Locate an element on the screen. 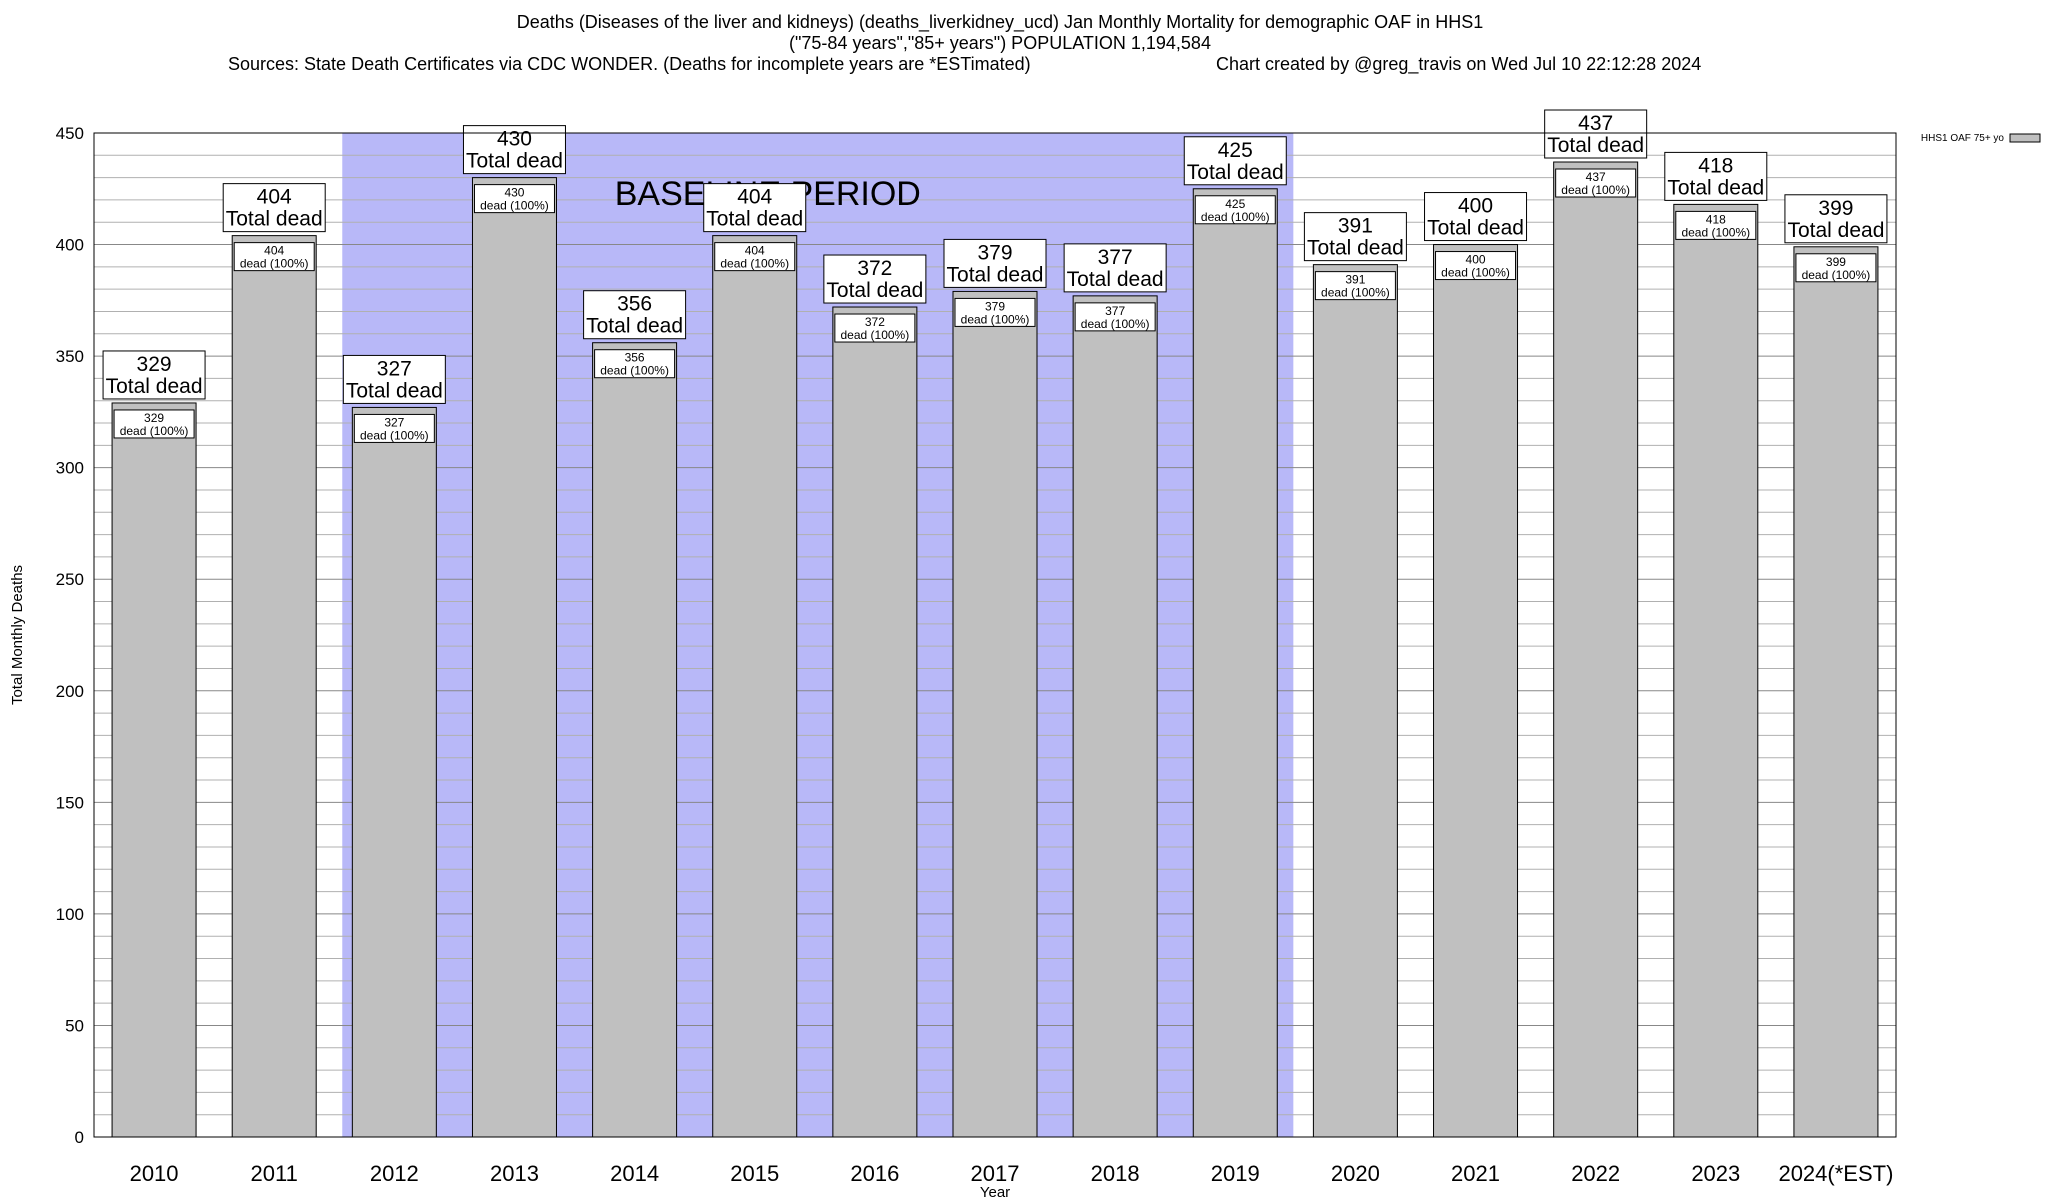 Image resolution: width=2048 pixels, height=1200 pixels. bar-inner-value: 430 is located at coordinates (514, 193).